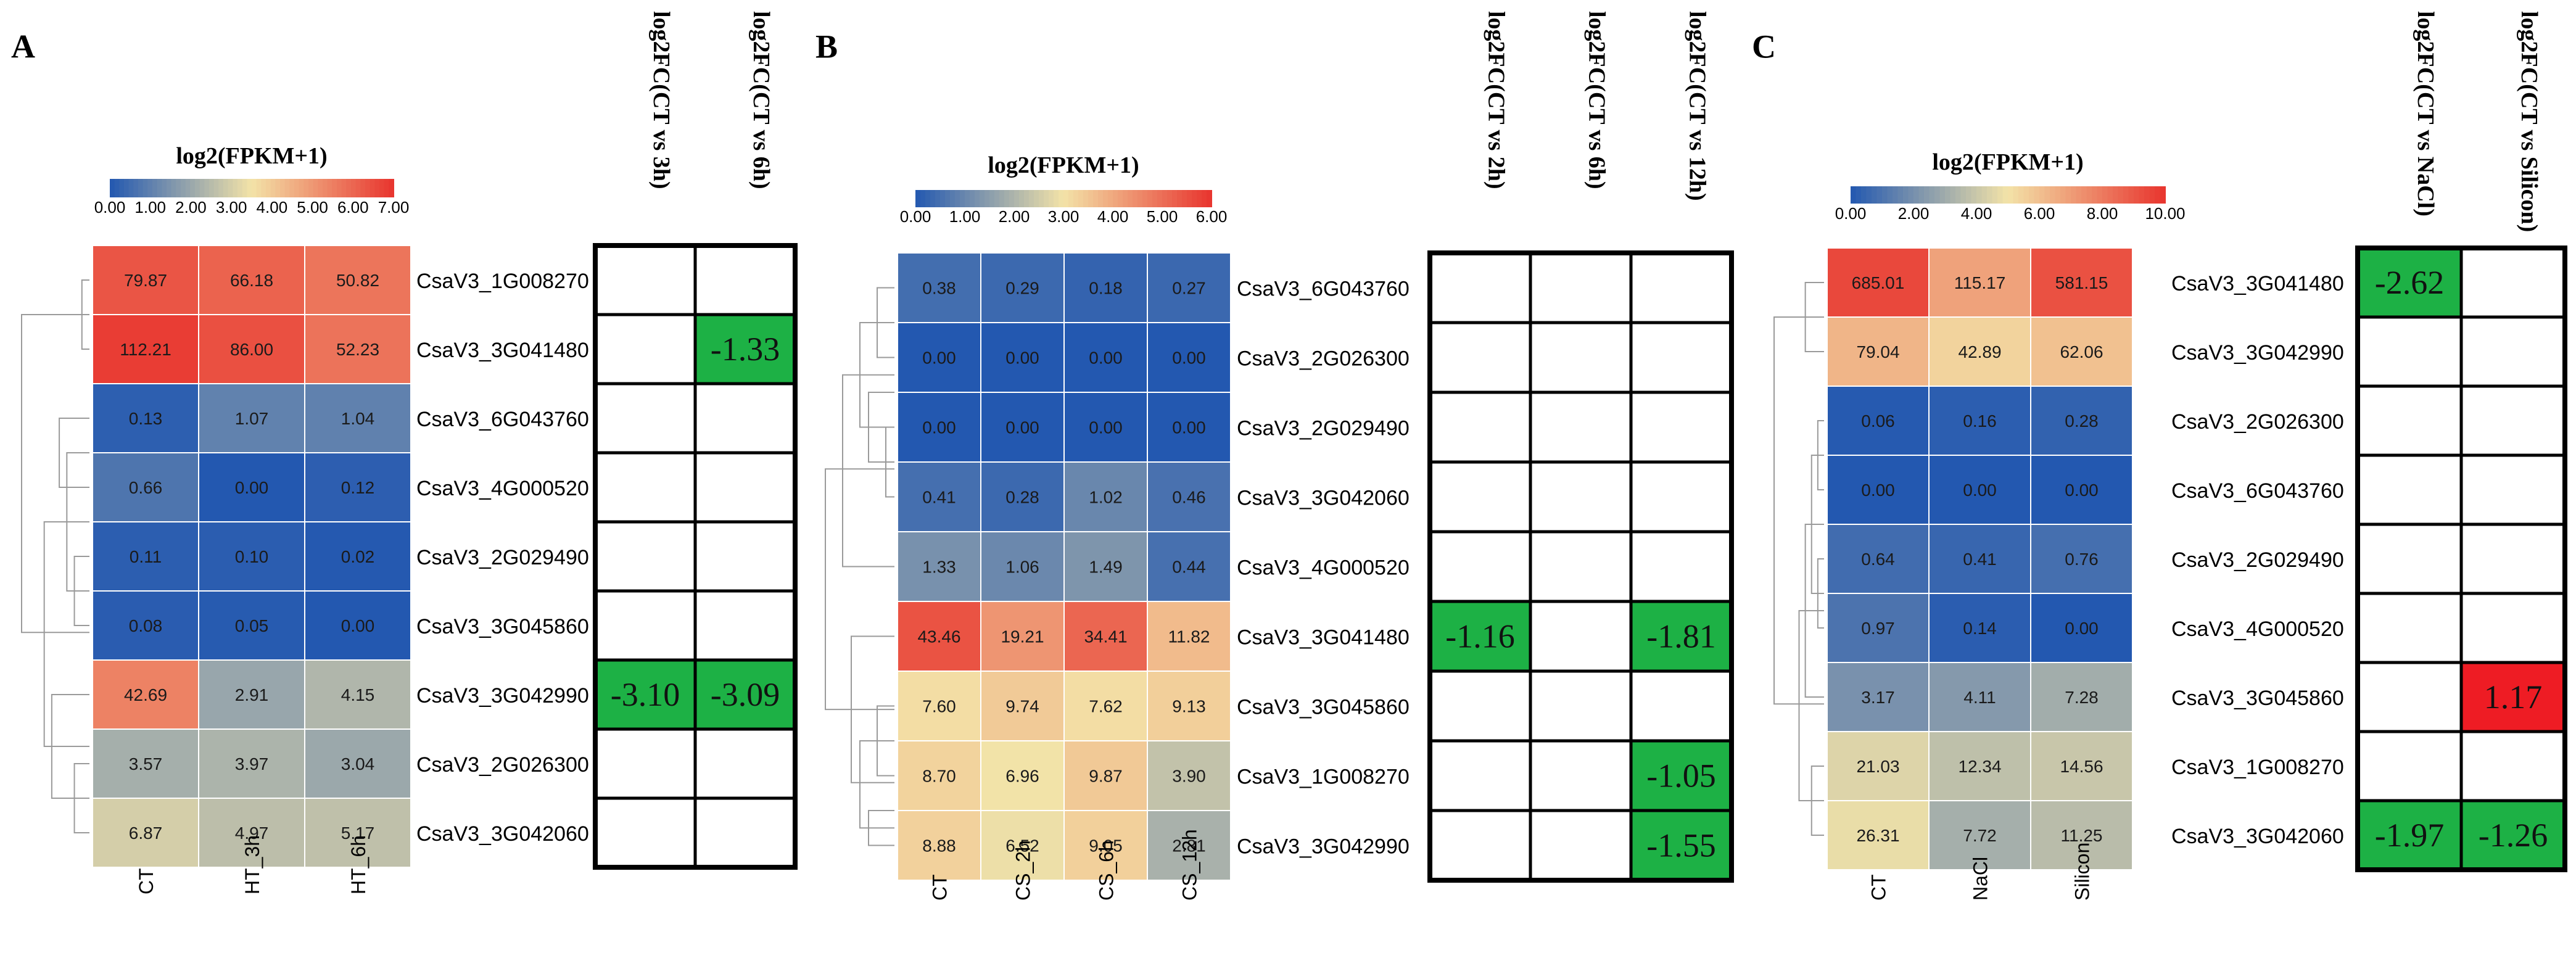  Describe the element at coordinates (761, 100) in the screenshot. I see `fc-header: log2FC(CT vs 6h)` at that location.